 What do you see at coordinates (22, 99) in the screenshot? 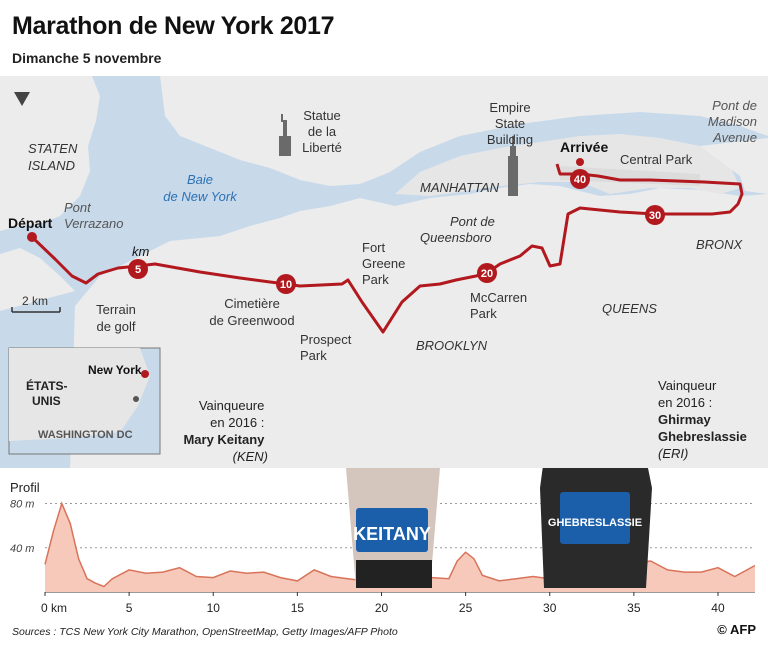
I see `afp-map-icon` at bounding box center [22, 99].